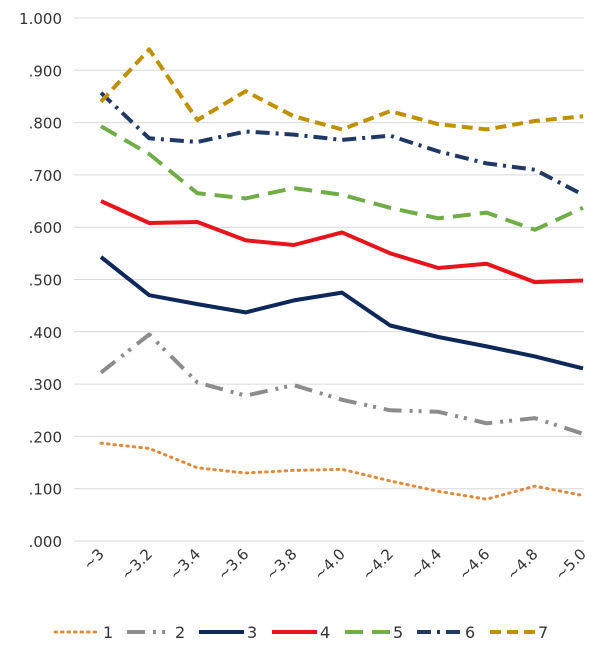 This screenshot has width=604, height=658. What do you see at coordinates (45, 333) in the screenshot?
I see `y-tick-label: .400` at bounding box center [45, 333].